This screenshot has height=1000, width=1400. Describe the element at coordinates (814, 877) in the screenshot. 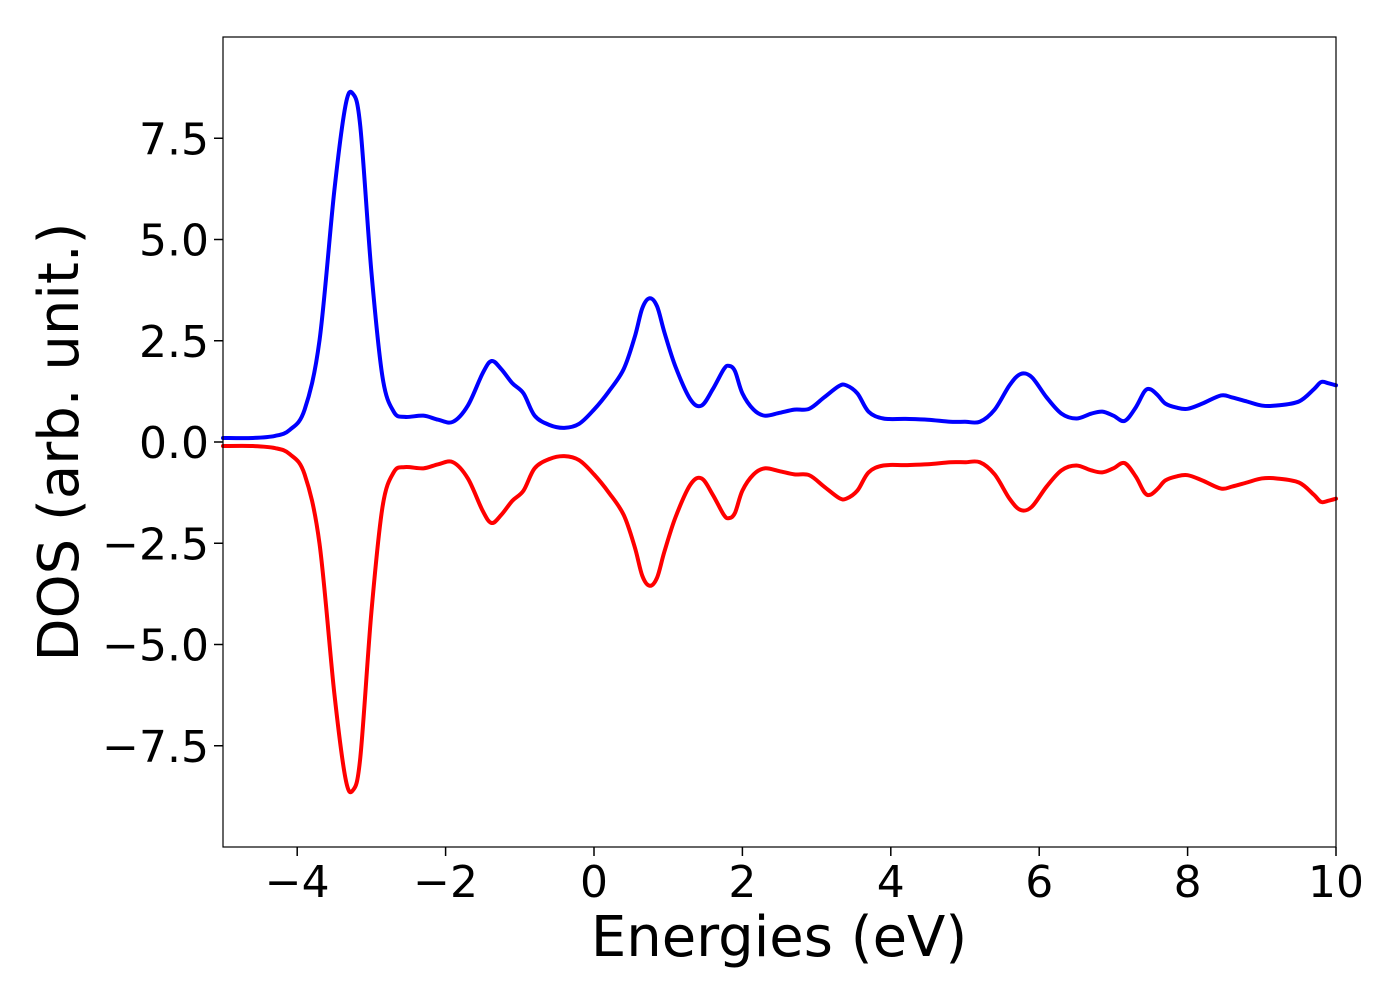

I see `x-axis-ticks: −4 −2 0 2 4 6 8 10` at that location.